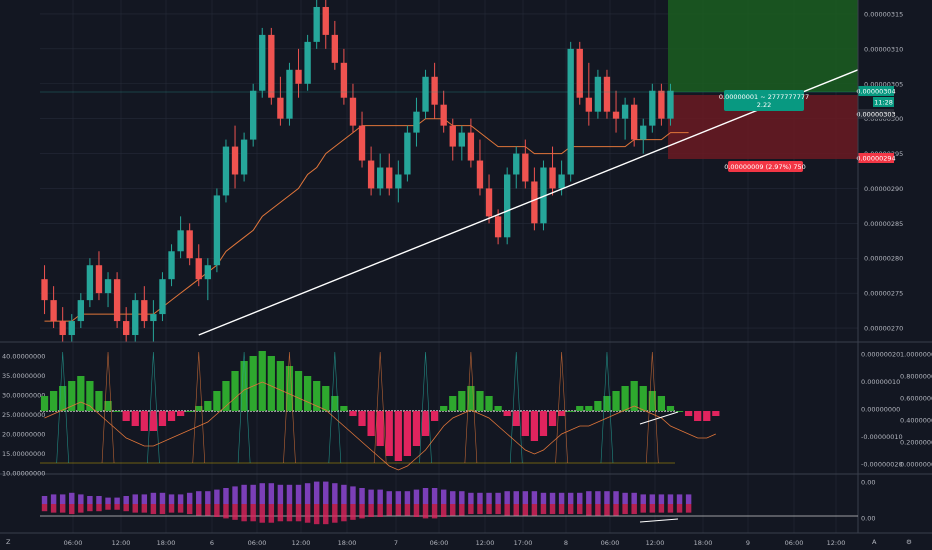 The height and width of the screenshot is (550, 932). I want to click on entry-price-box, so click(876, 114).